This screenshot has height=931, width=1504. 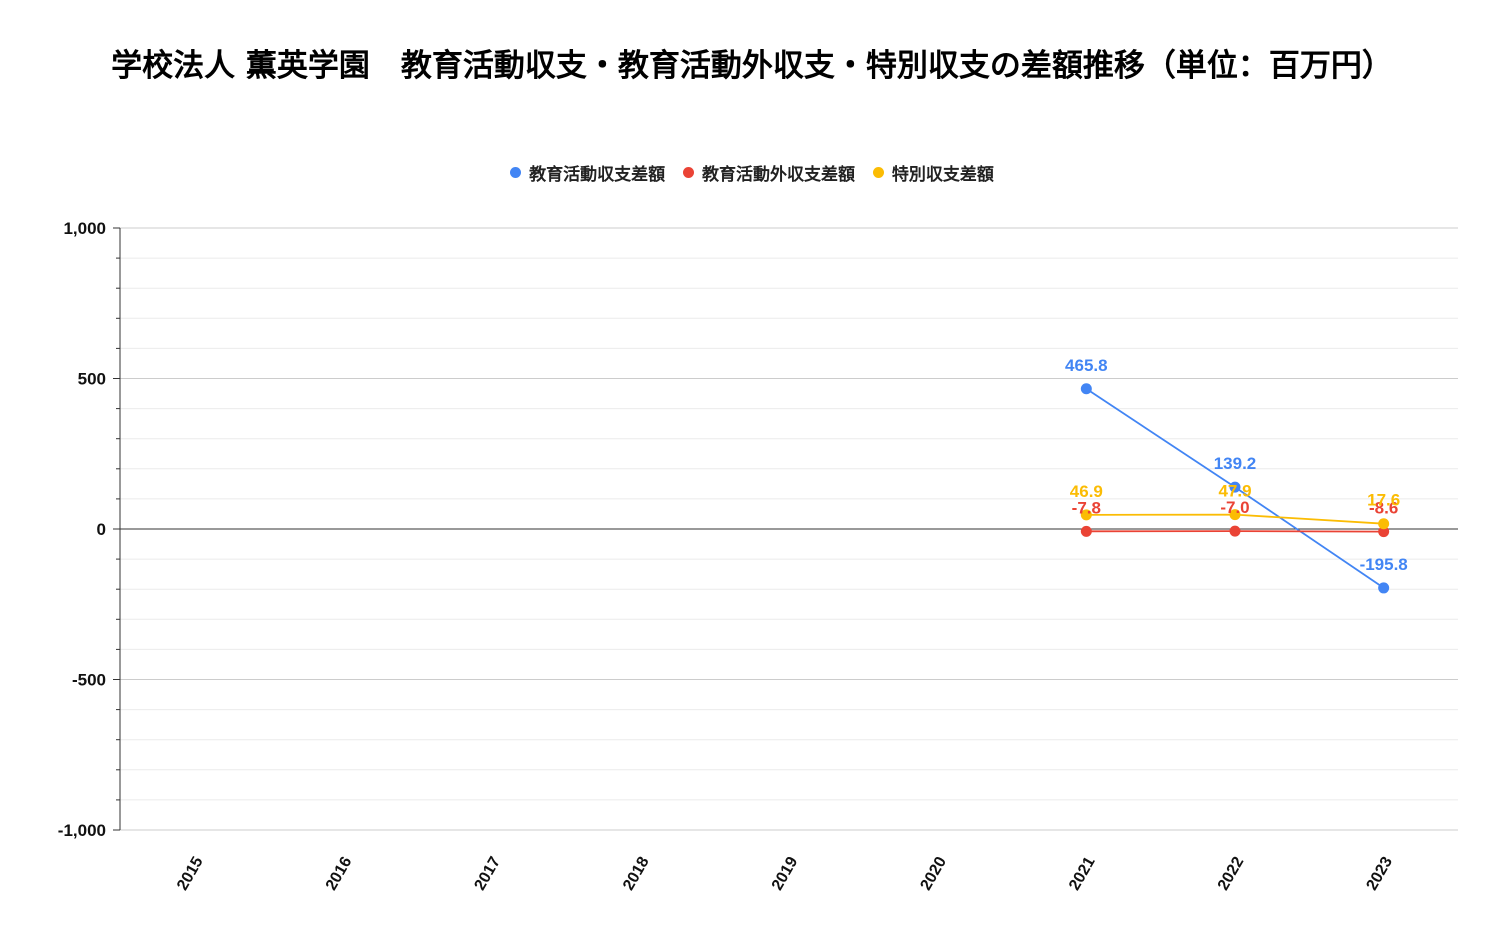 I want to click on x-tick-label: 2015, so click(x=190, y=873).